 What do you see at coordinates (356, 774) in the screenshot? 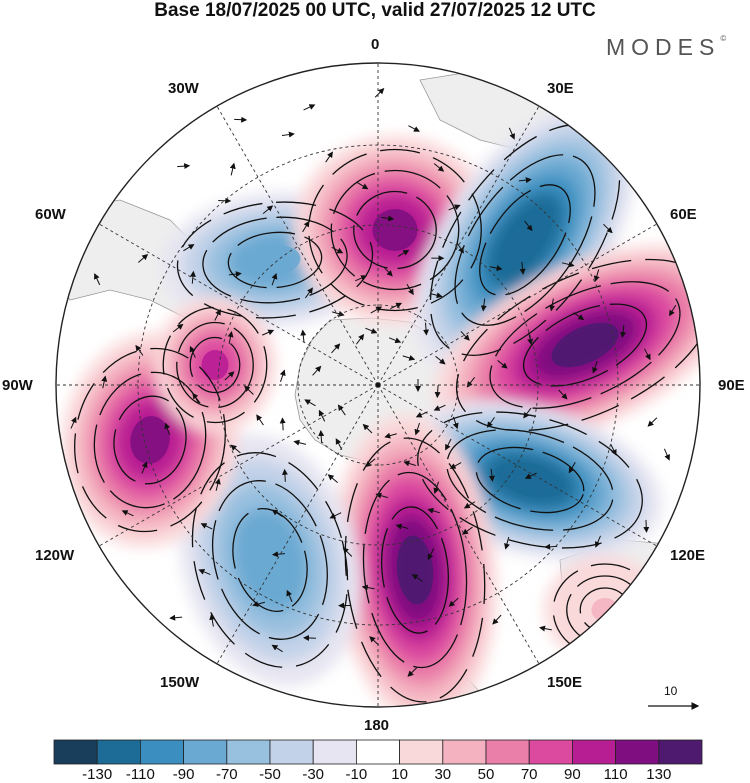
I see `colorbar-tick-label: -10` at bounding box center [356, 774].